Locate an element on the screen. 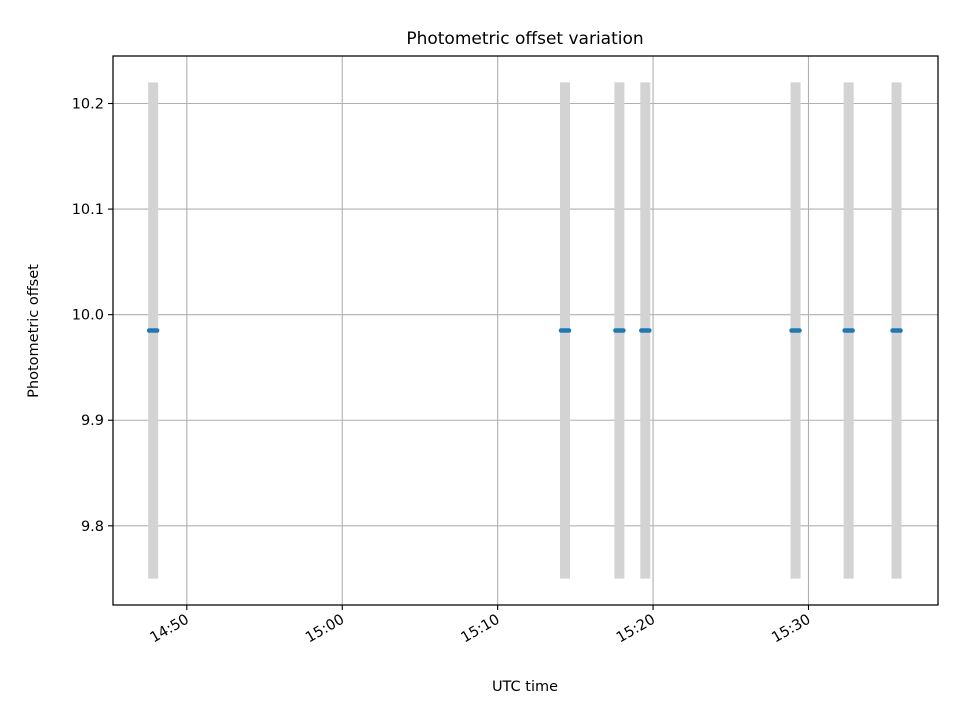  y-axis-ticks: 9.8 9.9 10.0 10.1 10.2 is located at coordinates (92, 316).